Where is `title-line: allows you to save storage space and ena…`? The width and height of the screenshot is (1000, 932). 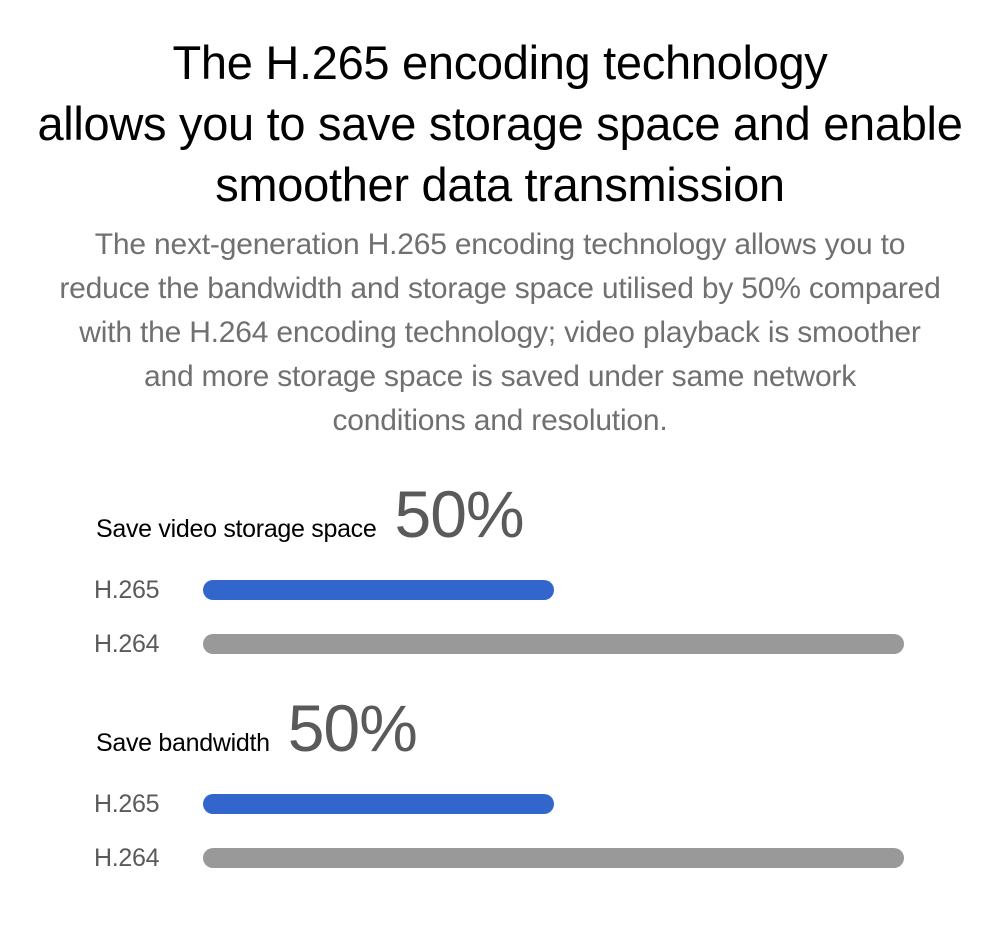 title-line: allows you to save storage space and ena… is located at coordinates (500, 123).